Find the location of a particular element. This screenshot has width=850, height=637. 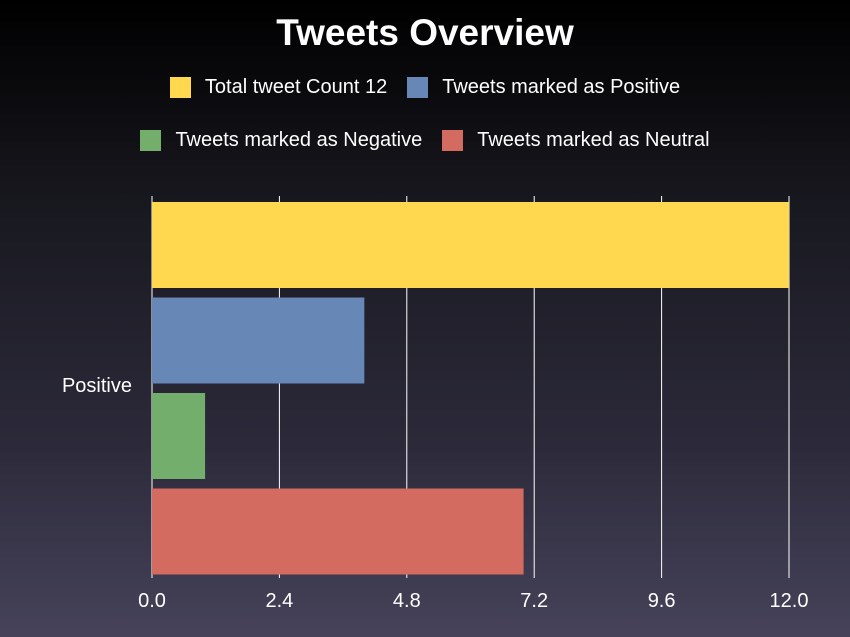

x-tick-label: 7.2 is located at coordinates (534, 601).